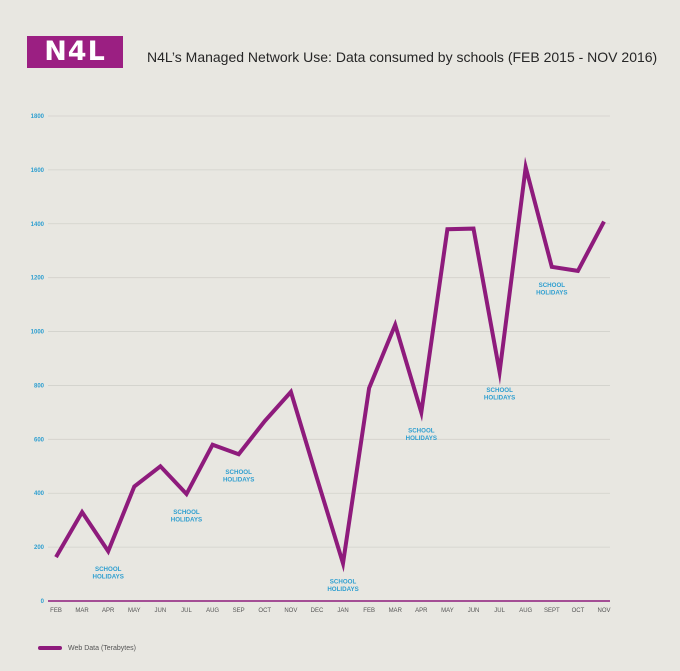  Describe the element at coordinates (239, 611) in the screenshot. I see `x-tick-label: SEP` at that location.